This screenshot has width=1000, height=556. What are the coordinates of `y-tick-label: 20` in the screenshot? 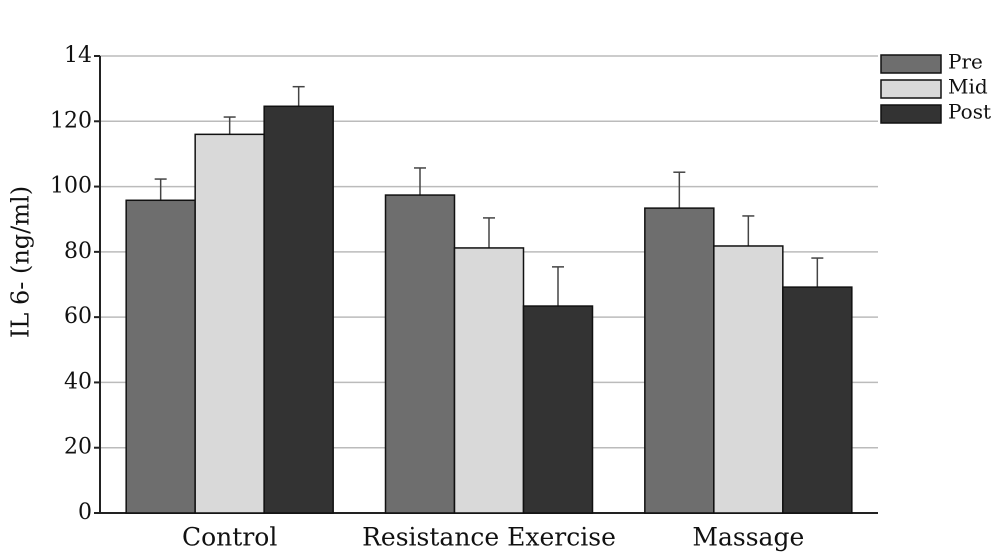 It's located at (78, 447).